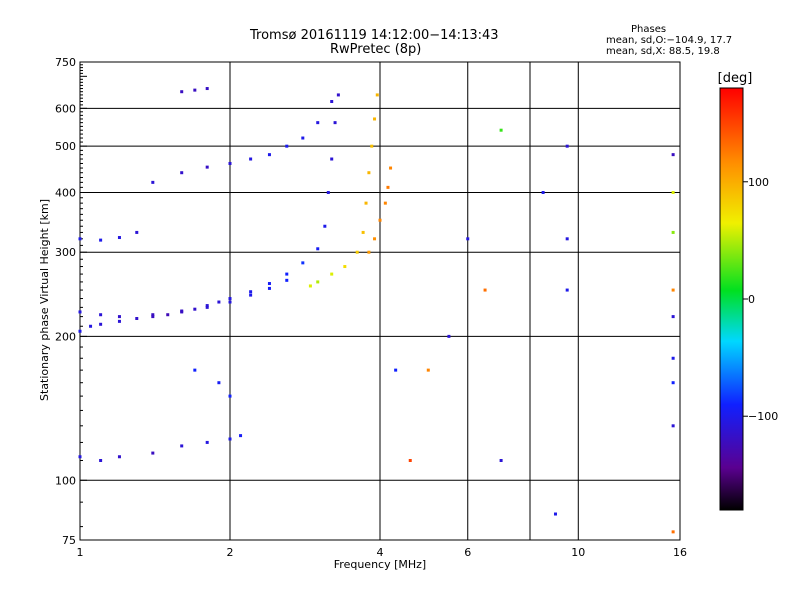  What do you see at coordinates (380, 564) in the screenshot?
I see `x-axis-label: Frequency [MHz]` at bounding box center [380, 564].